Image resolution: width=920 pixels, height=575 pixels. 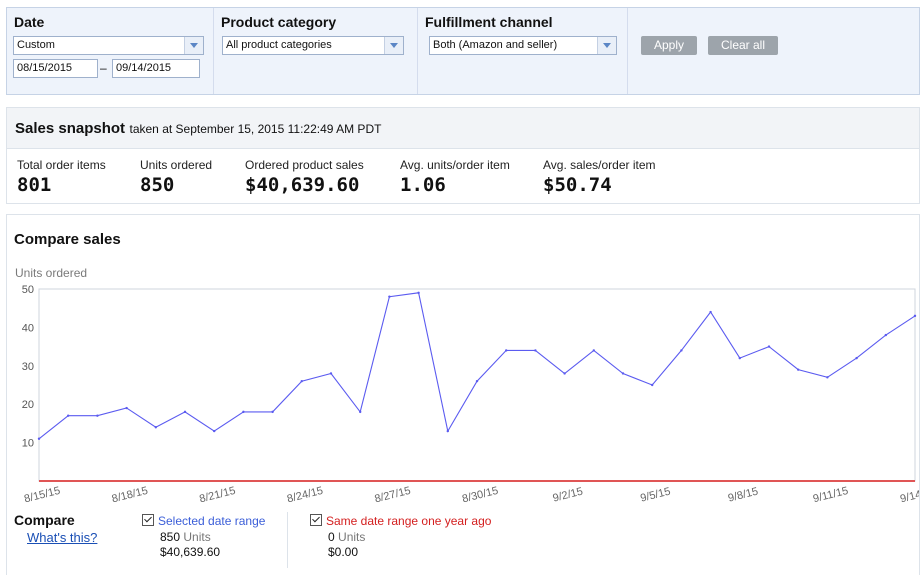 What do you see at coordinates (669, 45) in the screenshot?
I see `apply-button: Apply` at bounding box center [669, 45].